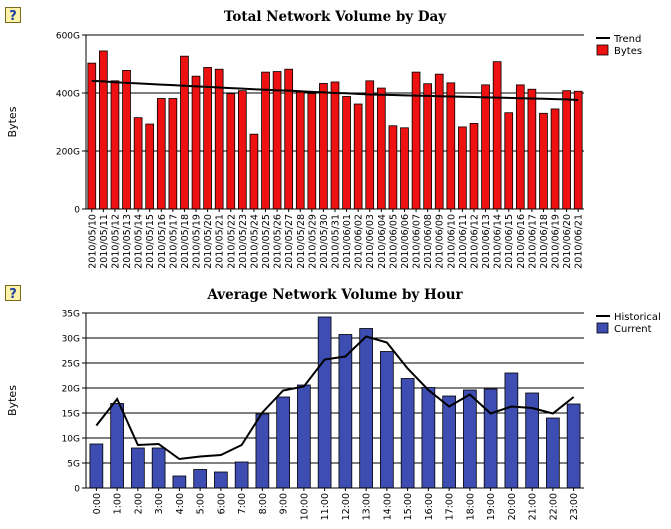  I want to click on x-tick-label: 2010/05/11, so click(104, 241).